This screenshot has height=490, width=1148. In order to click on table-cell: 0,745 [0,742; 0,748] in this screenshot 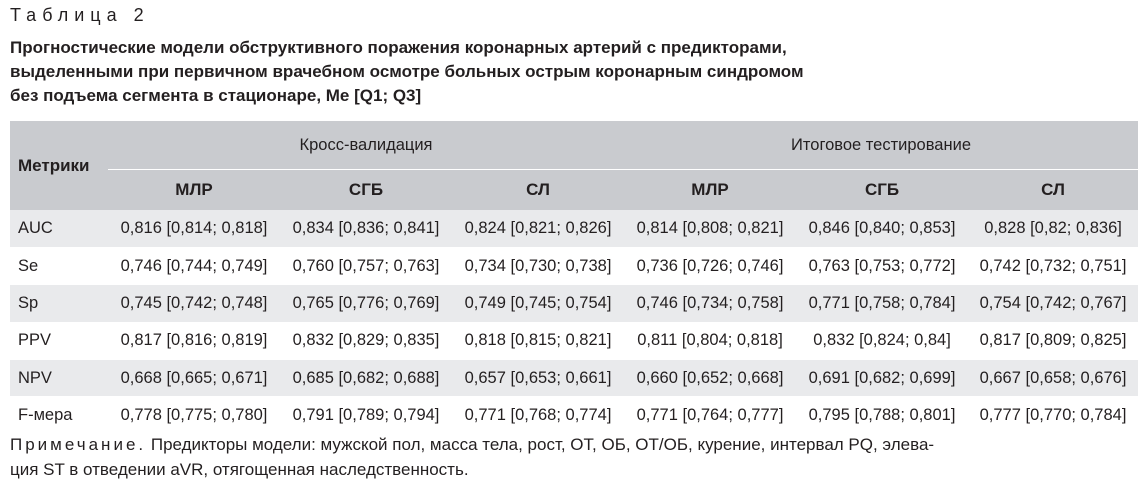, I will do `click(194, 302)`.